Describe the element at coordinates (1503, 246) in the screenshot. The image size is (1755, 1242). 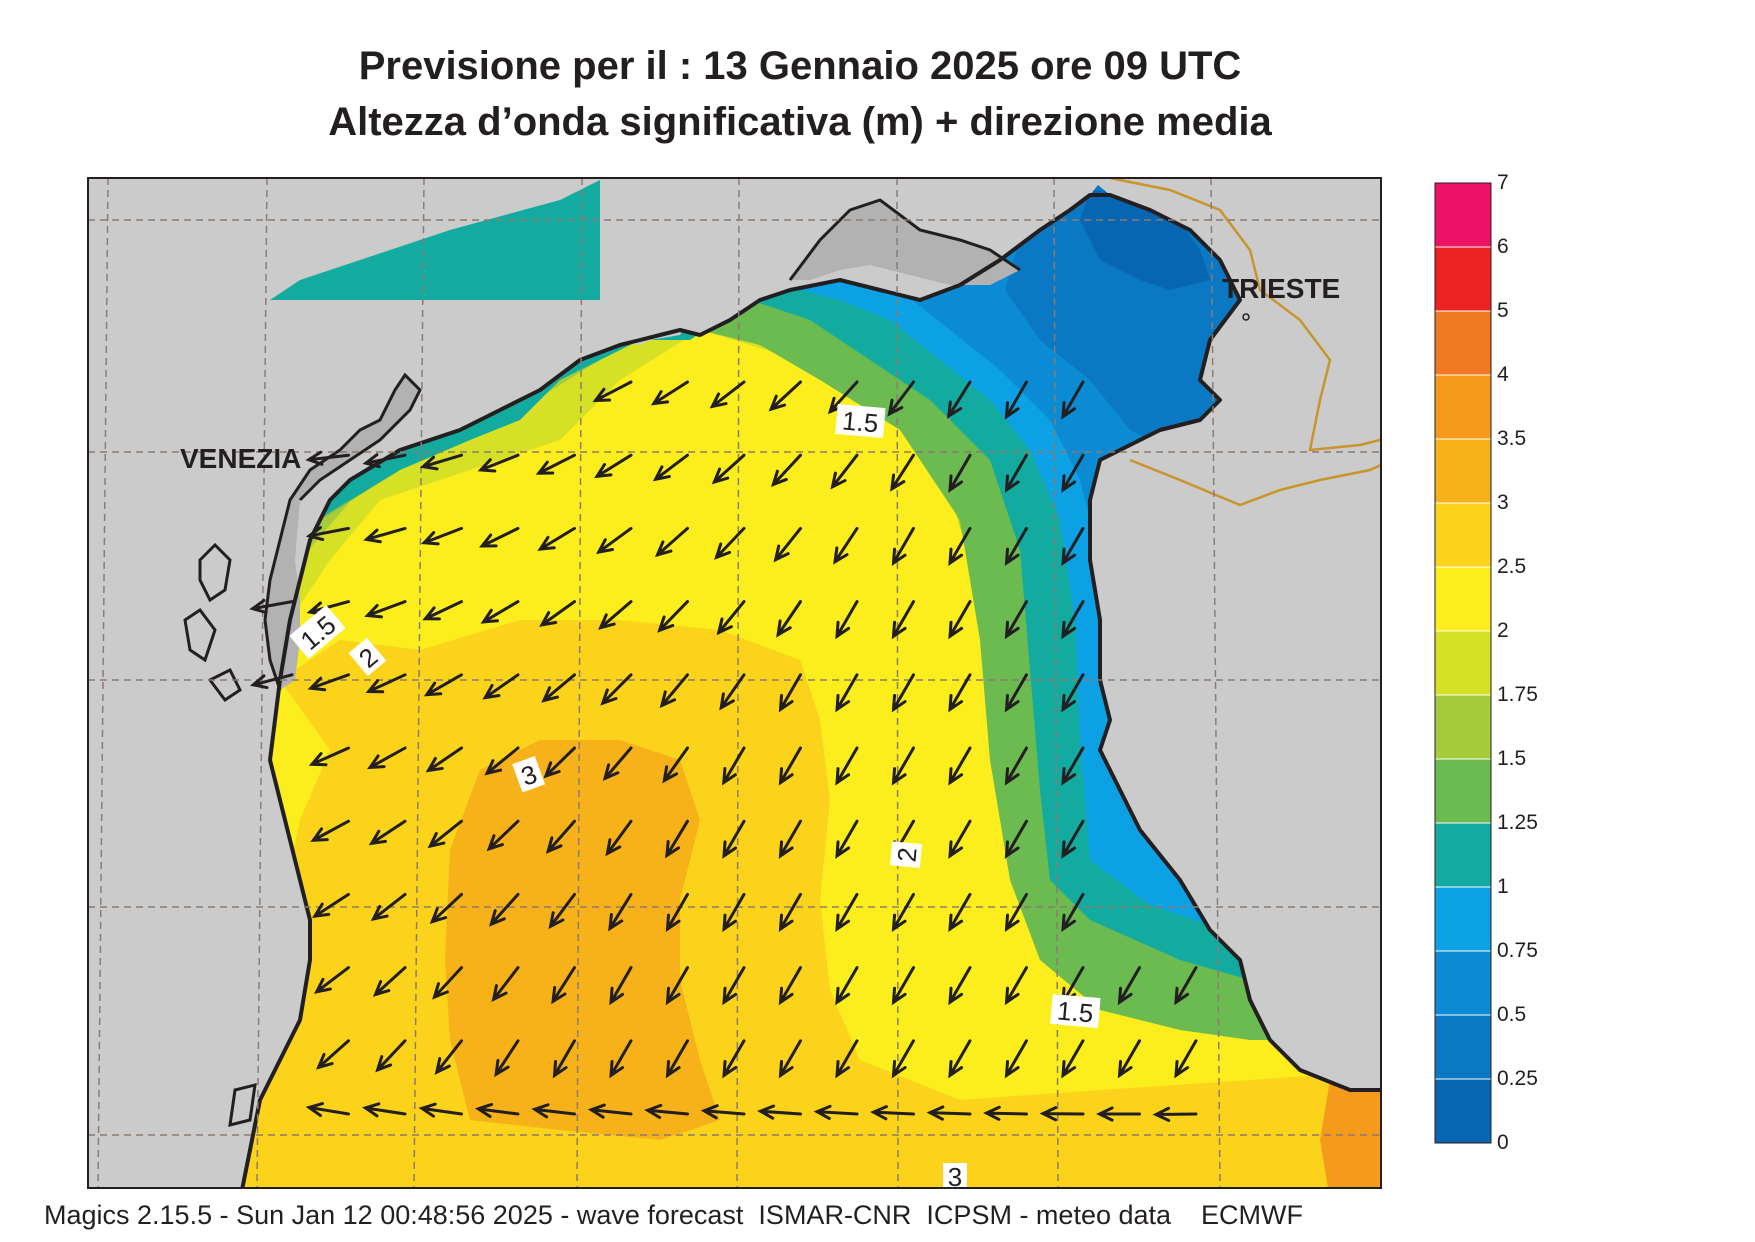
I see `legend-label: 6` at that location.